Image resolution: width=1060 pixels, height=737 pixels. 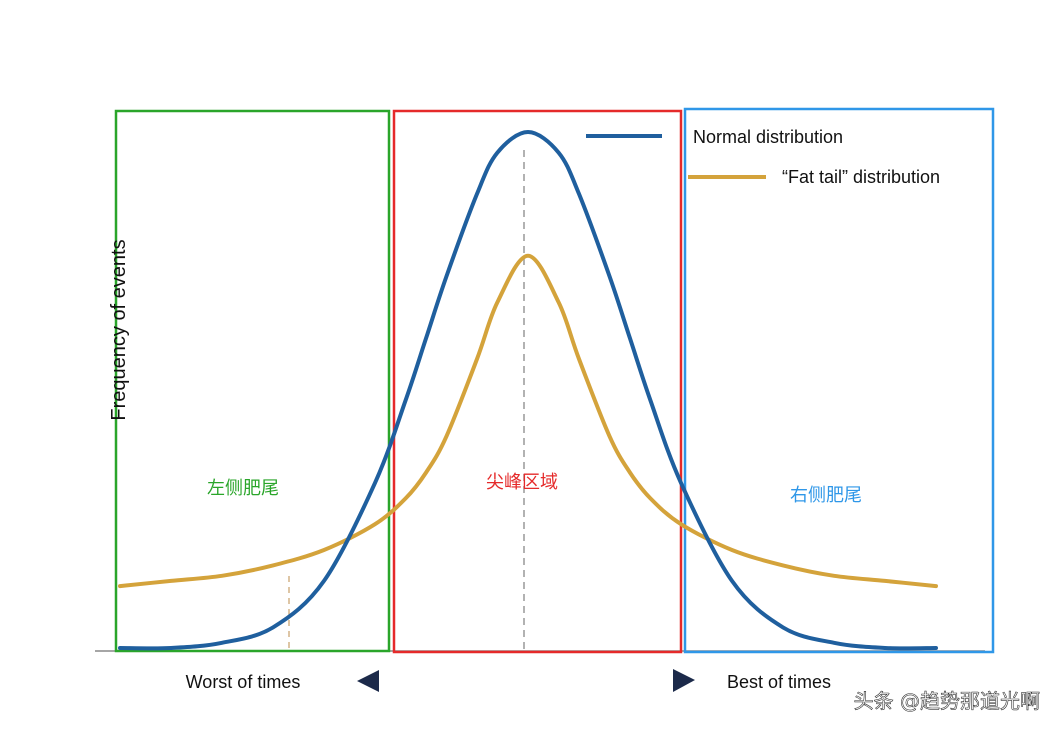 I want to click on region-label-right-tail: 右侧肥尾, so click(x=826, y=495).